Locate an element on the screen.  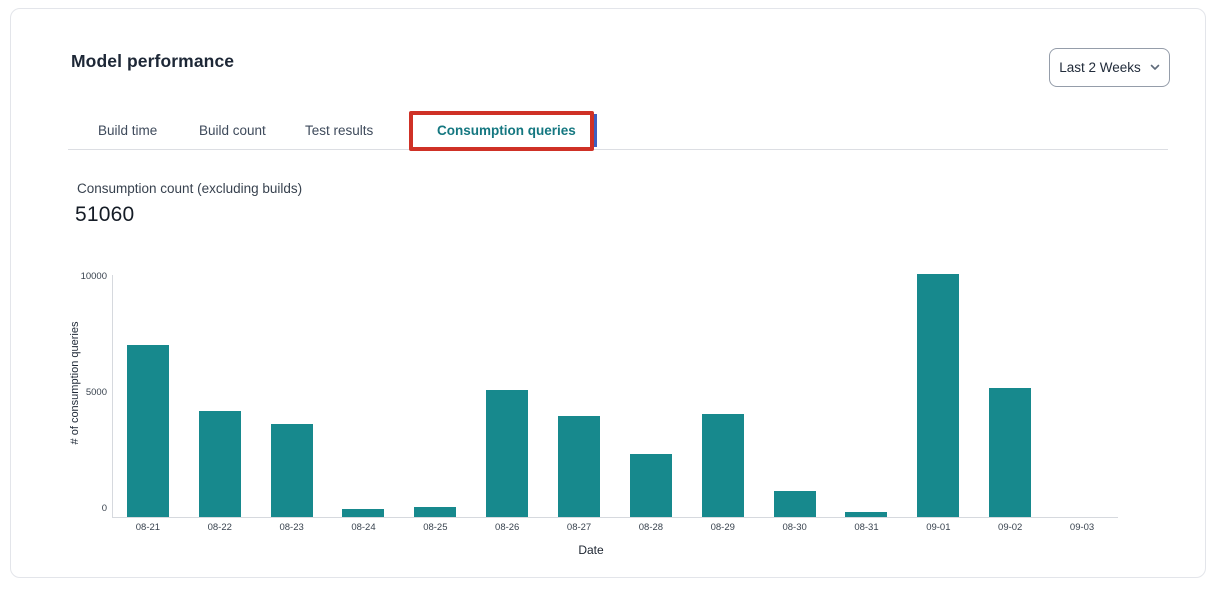
x-tick-09-02: 09-02 is located at coordinates (1010, 527).